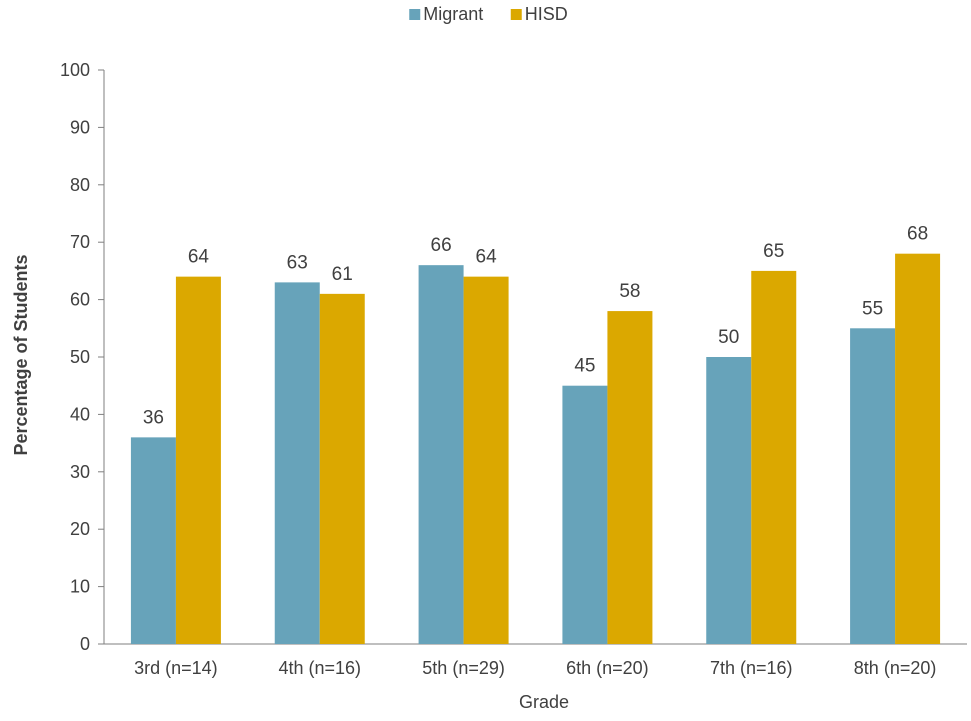 The image size is (971, 721). I want to click on y-tick-label: 10, so click(80, 587).